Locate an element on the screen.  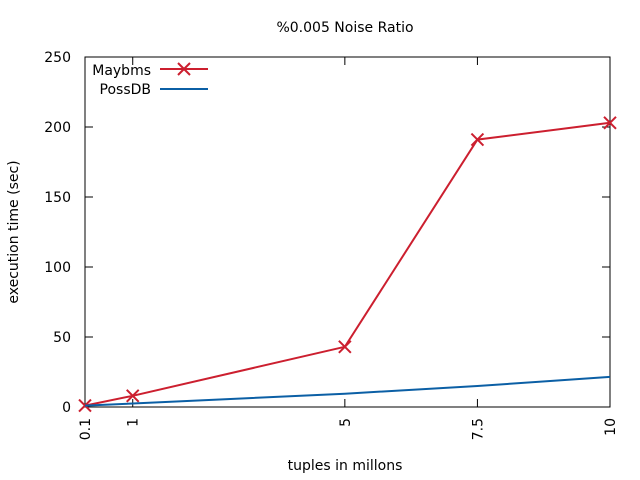
legend-label-possdb: PossDB is located at coordinates (125, 90).